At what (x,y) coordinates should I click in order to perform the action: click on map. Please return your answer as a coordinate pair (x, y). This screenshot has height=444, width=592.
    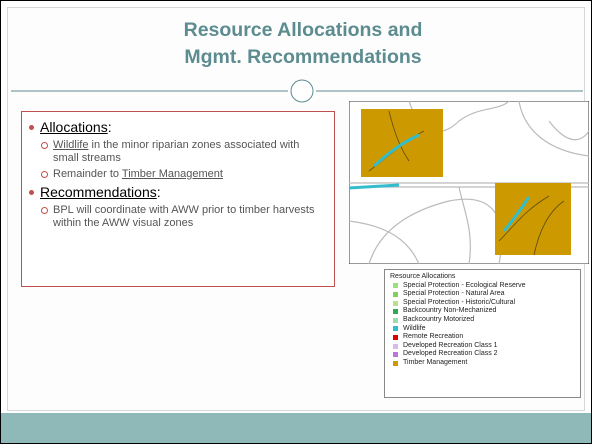
    Looking at the image, I should click on (469, 182).